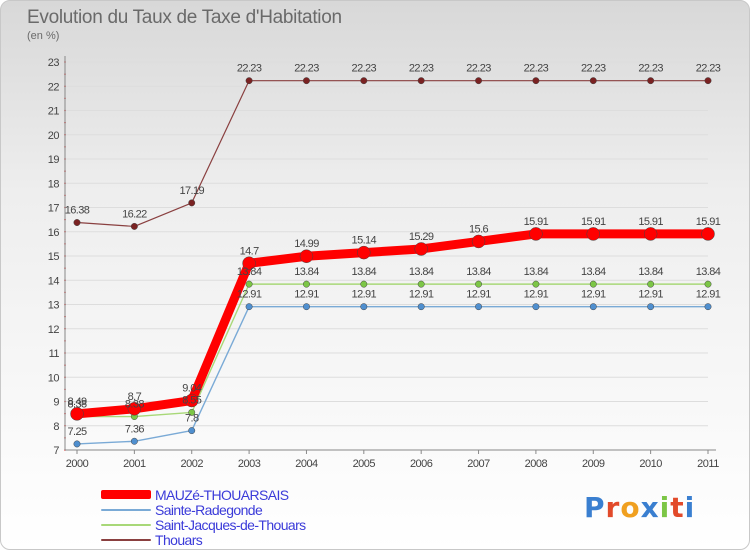 This screenshot has height=550, width=750. I want to click on y-tick-label: 9, so click(56, 403).